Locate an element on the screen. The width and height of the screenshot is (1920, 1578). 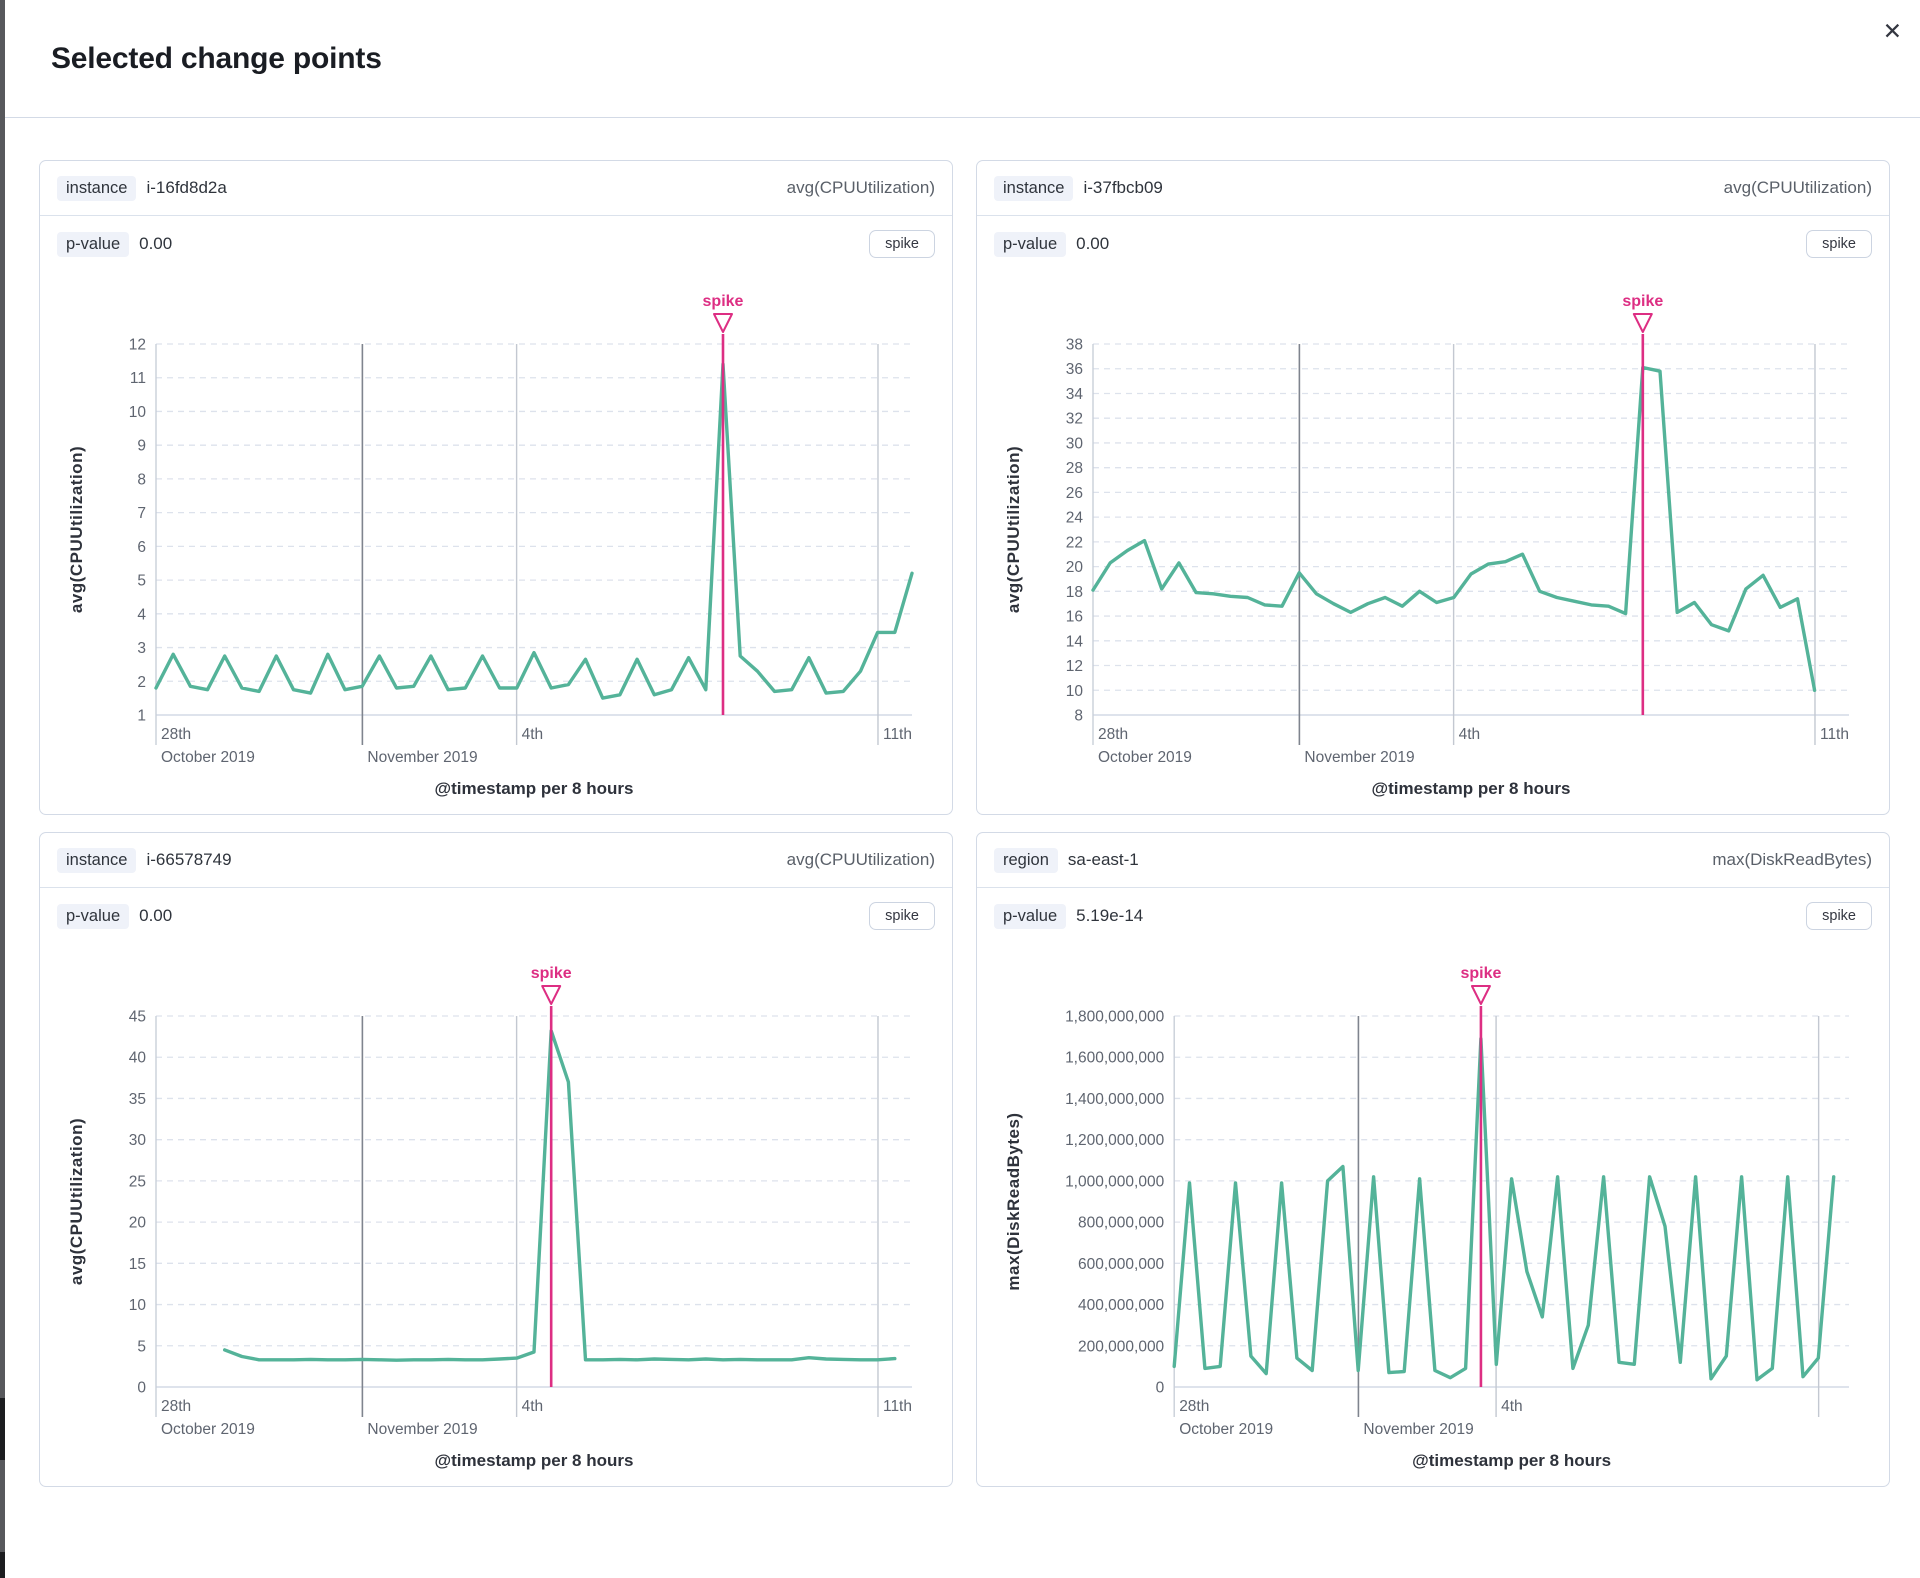
y-tick-label: 11 is located at coordinates (138, 378).